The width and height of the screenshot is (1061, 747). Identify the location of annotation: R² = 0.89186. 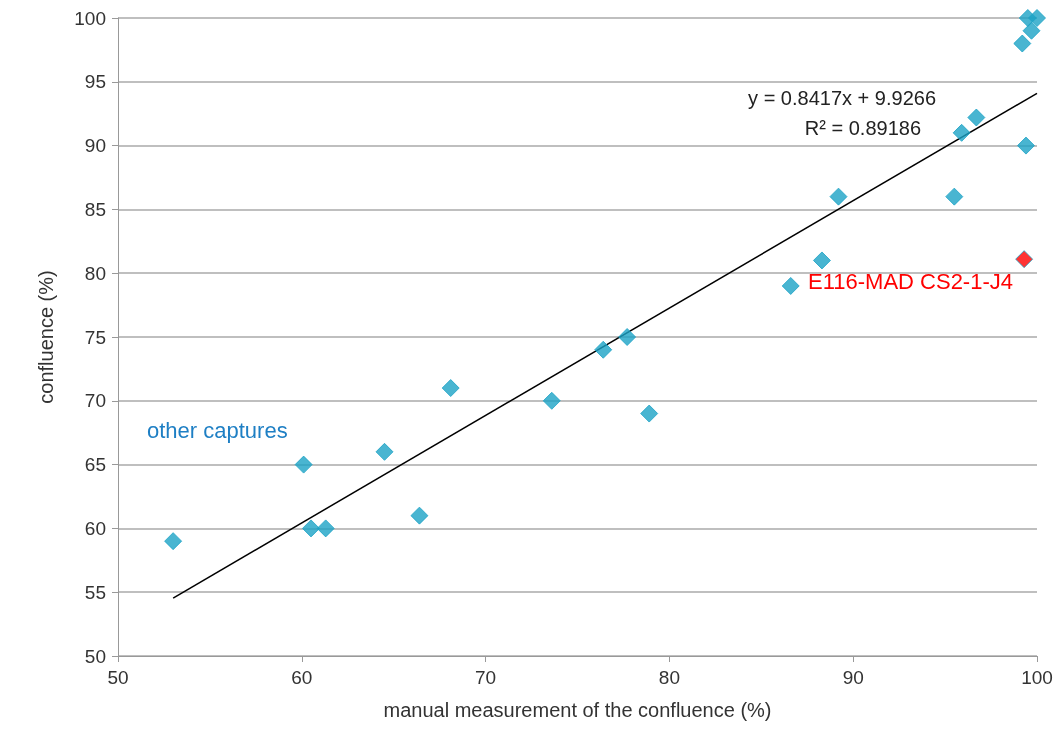
(863, 128).